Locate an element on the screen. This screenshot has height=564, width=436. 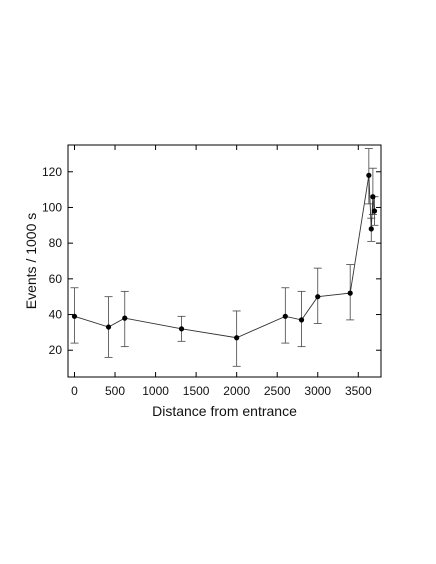
y-axis-label: Events / 1000 s is located at coordinates (31, 261).